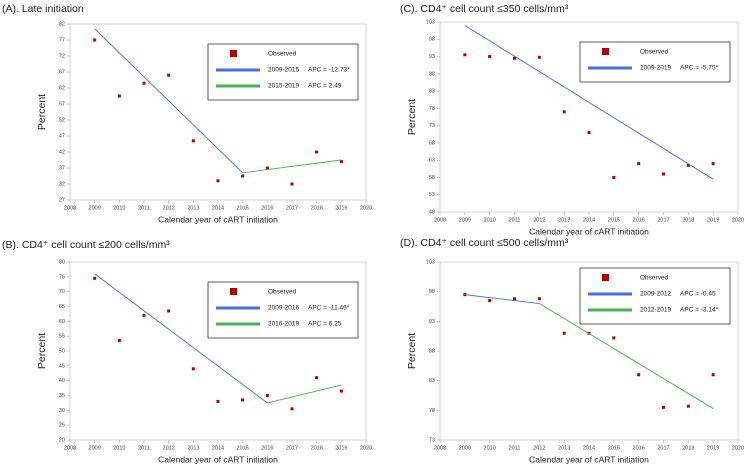 This screenshot has height=468, width=746. What do you see at coordinates (62, 351) in the screenshot?
I see `y-tick-label: 50` at bounding box center [62, 351].